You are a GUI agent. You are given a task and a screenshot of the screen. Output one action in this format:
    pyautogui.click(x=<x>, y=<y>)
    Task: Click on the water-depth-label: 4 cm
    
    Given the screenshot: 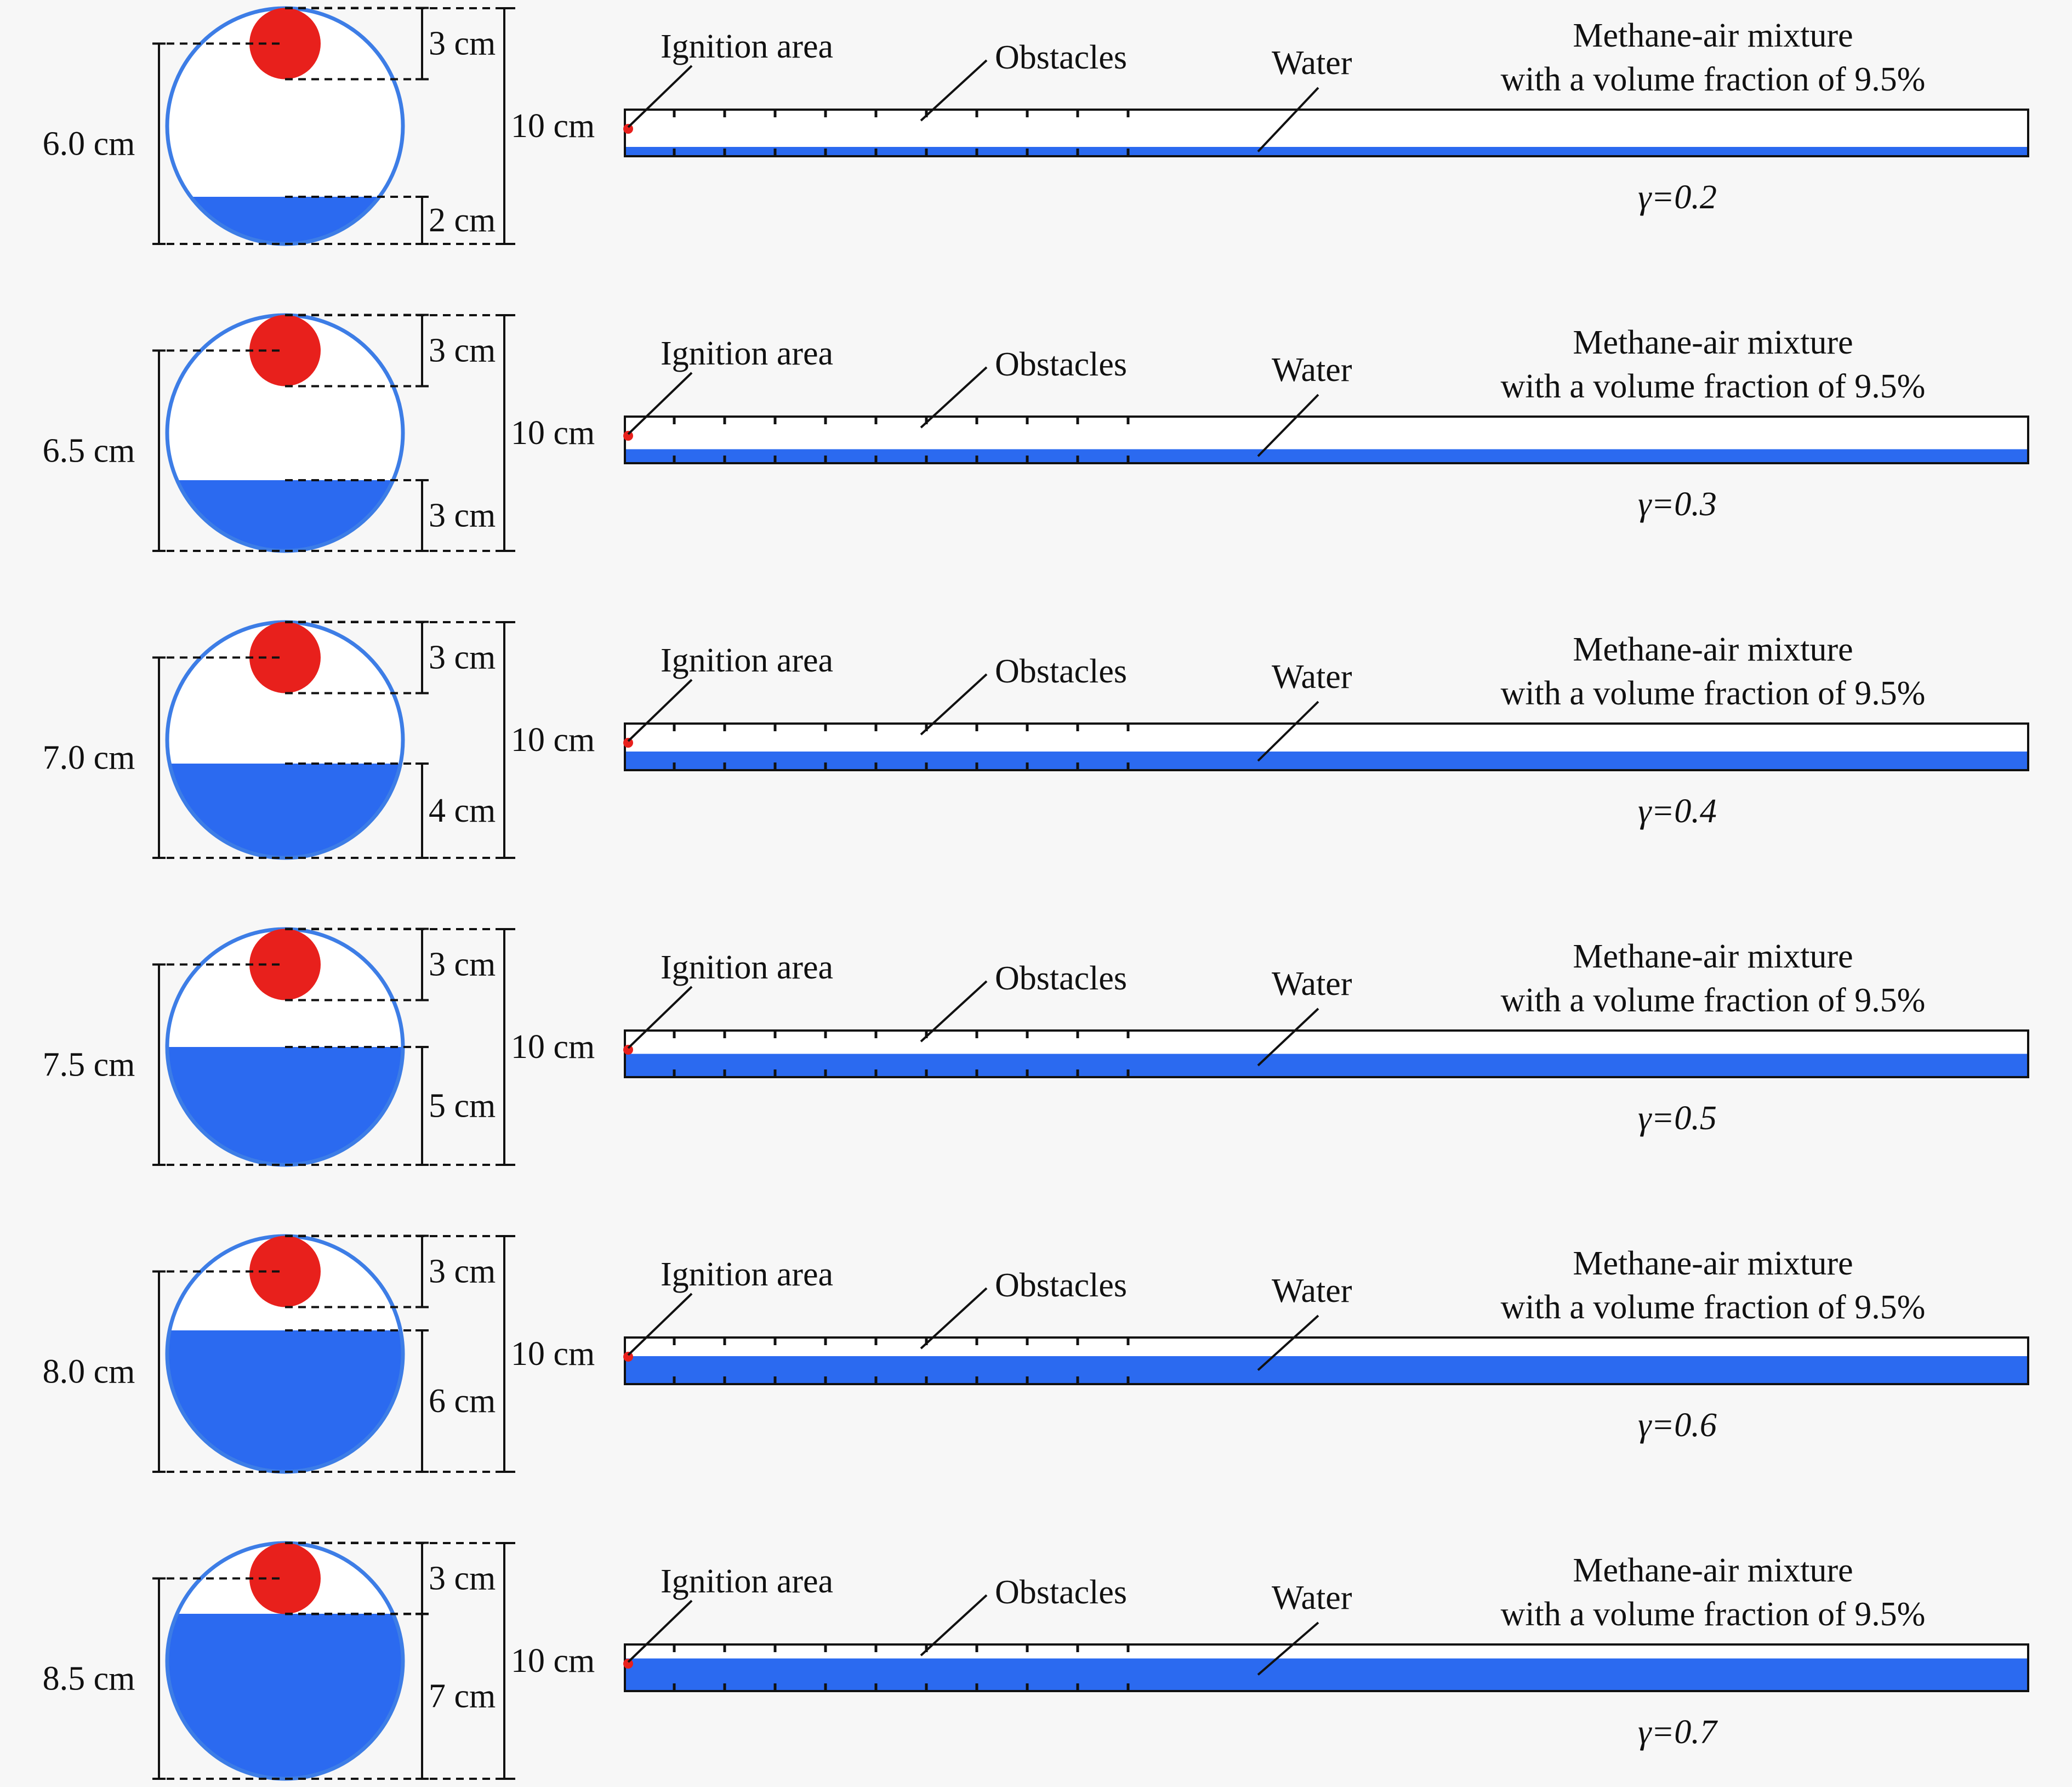 What is the action you would take?
    pyautogui.click(x=462, y=810)
    